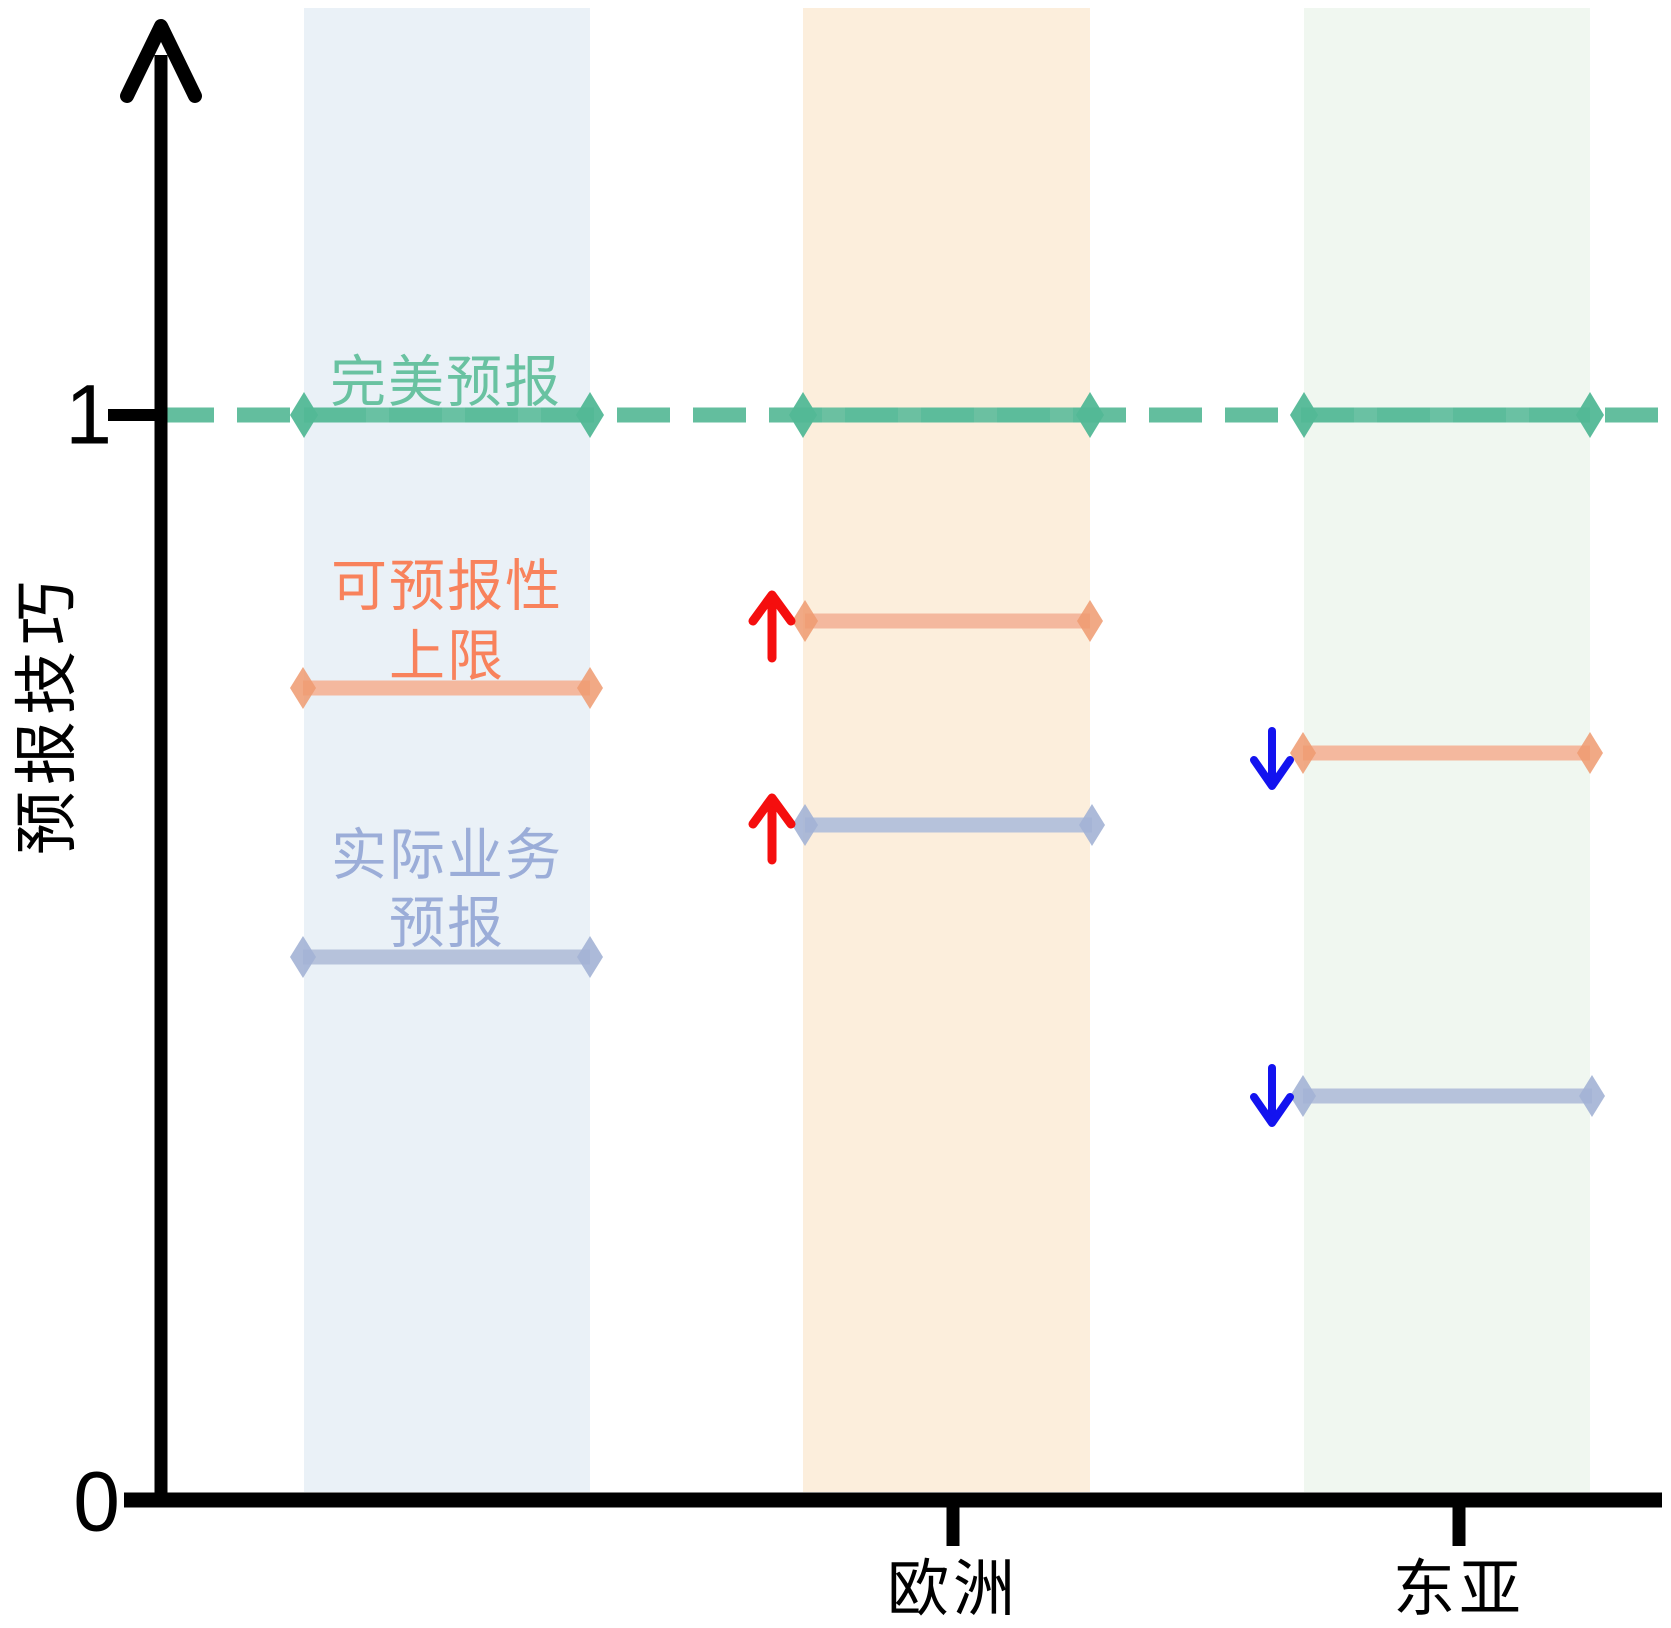 This screenshot has width=1671, height=1628. Describe the element at coordinates (88, 414) in the screenshot. I see `y-tick-label-1: 1` at that location.